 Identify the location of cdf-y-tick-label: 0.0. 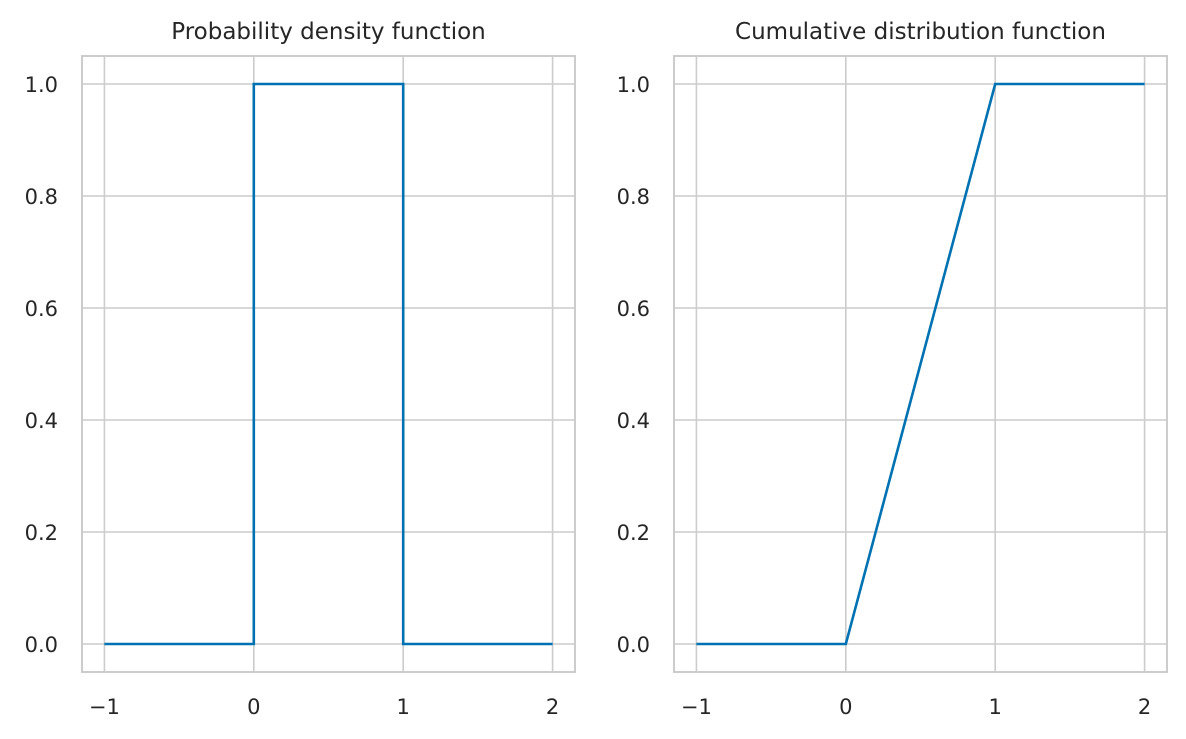
(633, 645).